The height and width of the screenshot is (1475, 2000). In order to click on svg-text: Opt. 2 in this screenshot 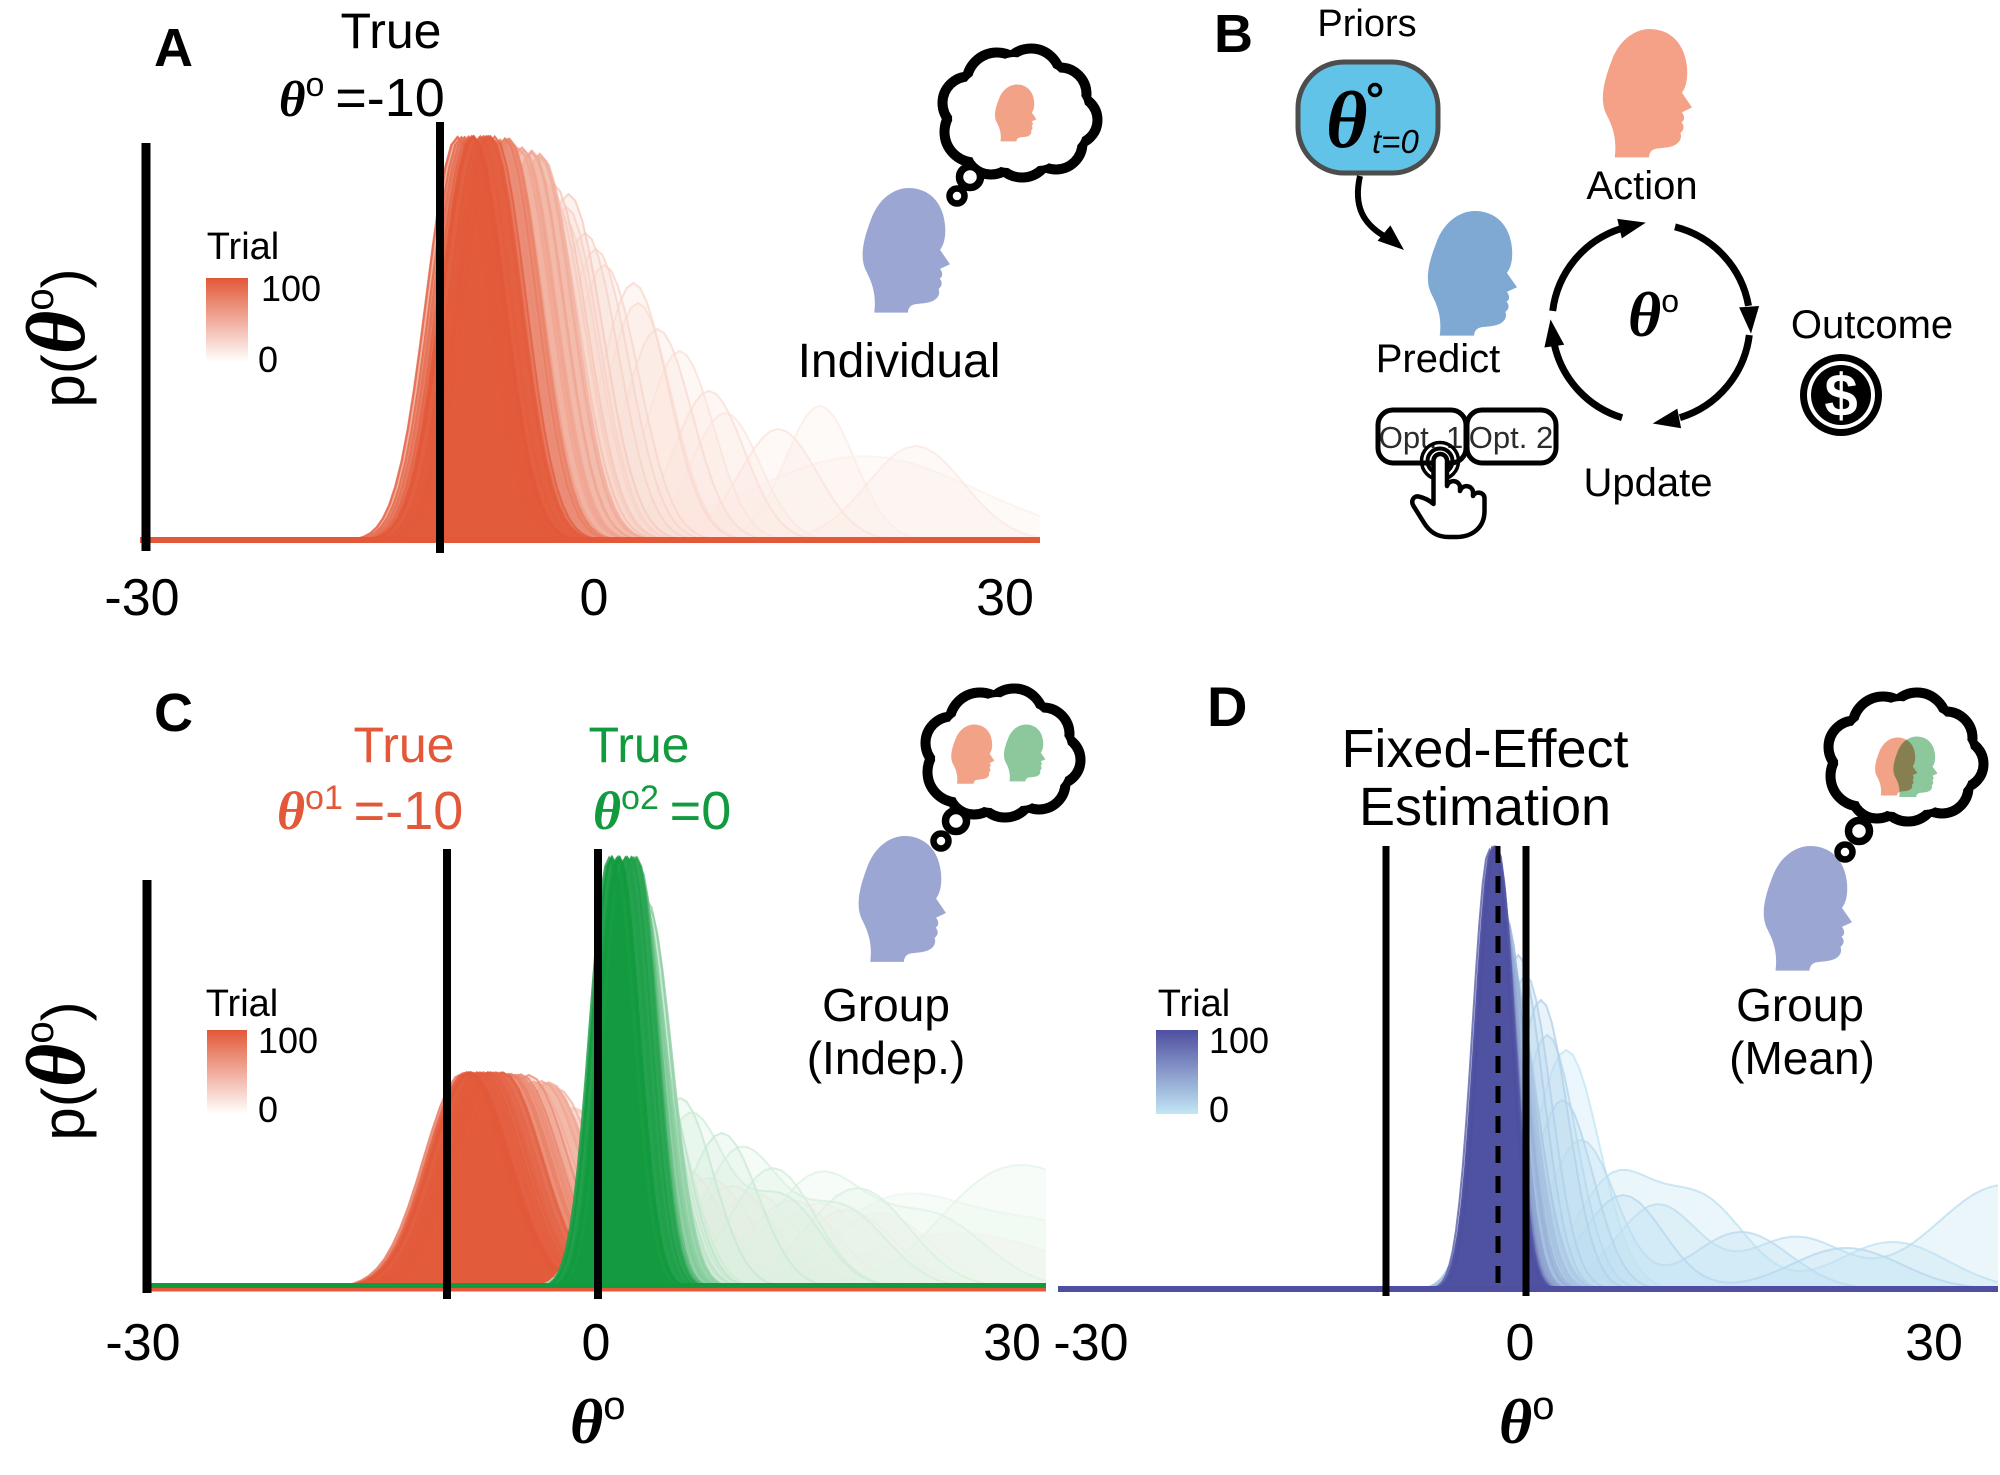, I will do `click(1511, 437)`.